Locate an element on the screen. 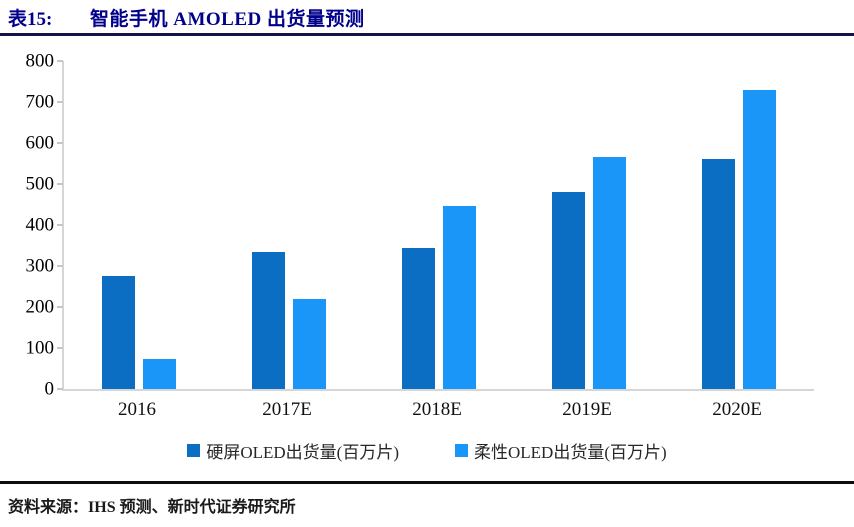 This screenshot has width=854, height=527. bar-series2-2016 is located at coordinates (159, 374).